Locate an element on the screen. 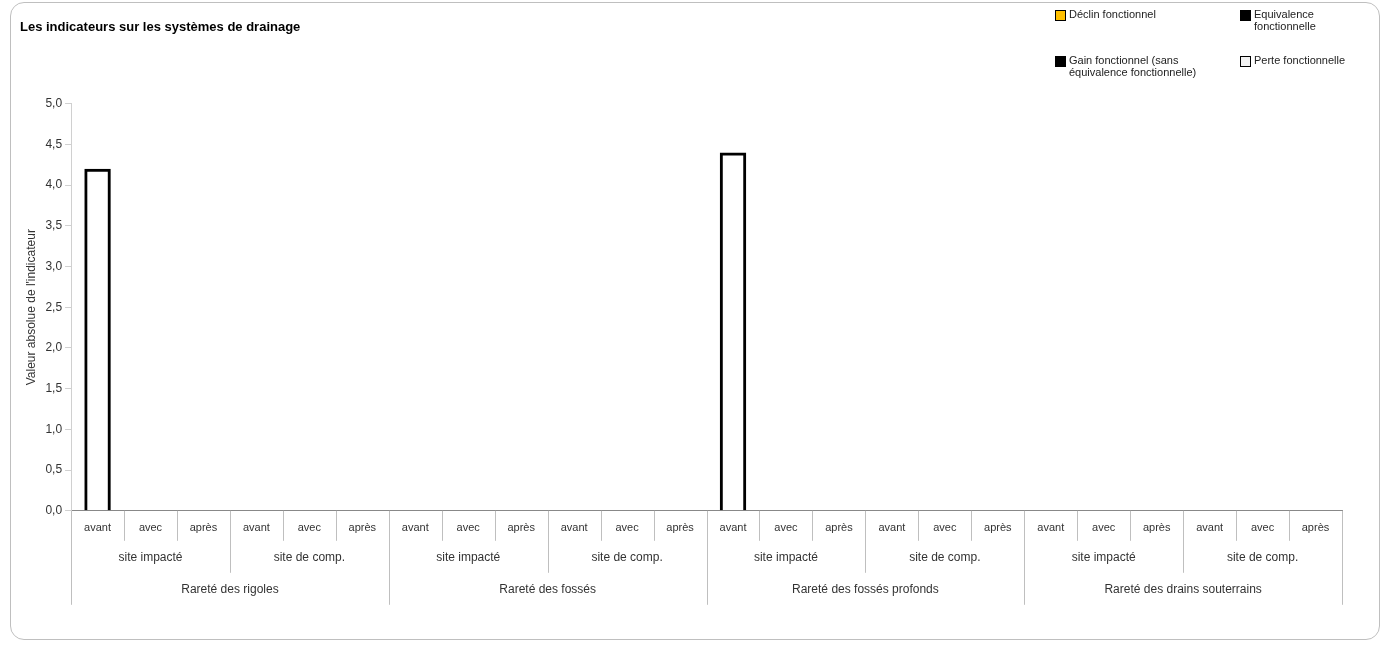 This screenshot has width=1392, height=648. legend-label: Equivalence fonctionnelle is located at coordinates (1285, 20).